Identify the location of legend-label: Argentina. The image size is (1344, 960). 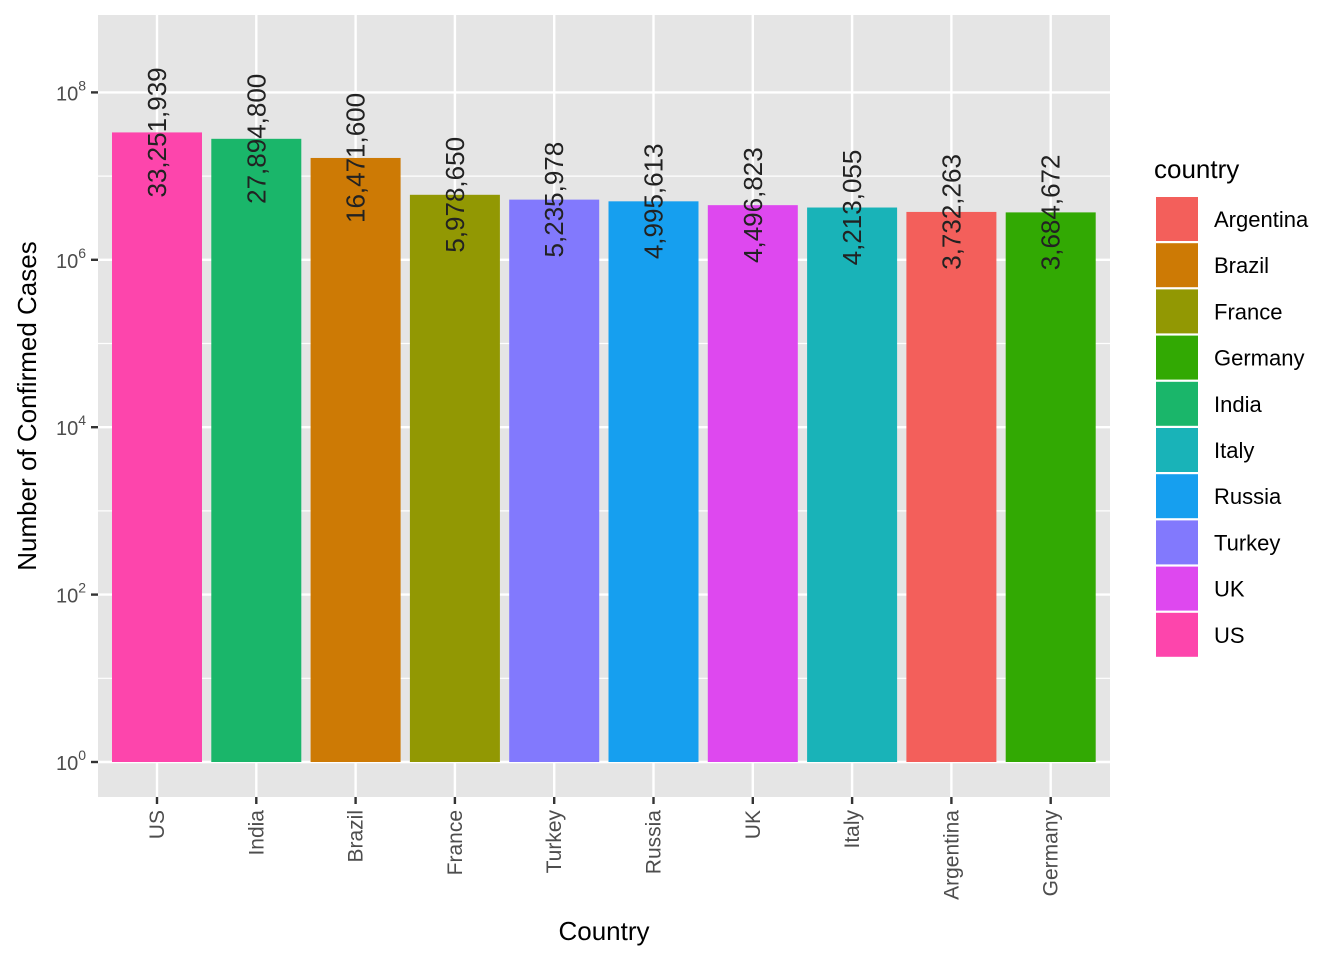
(1261, 219).